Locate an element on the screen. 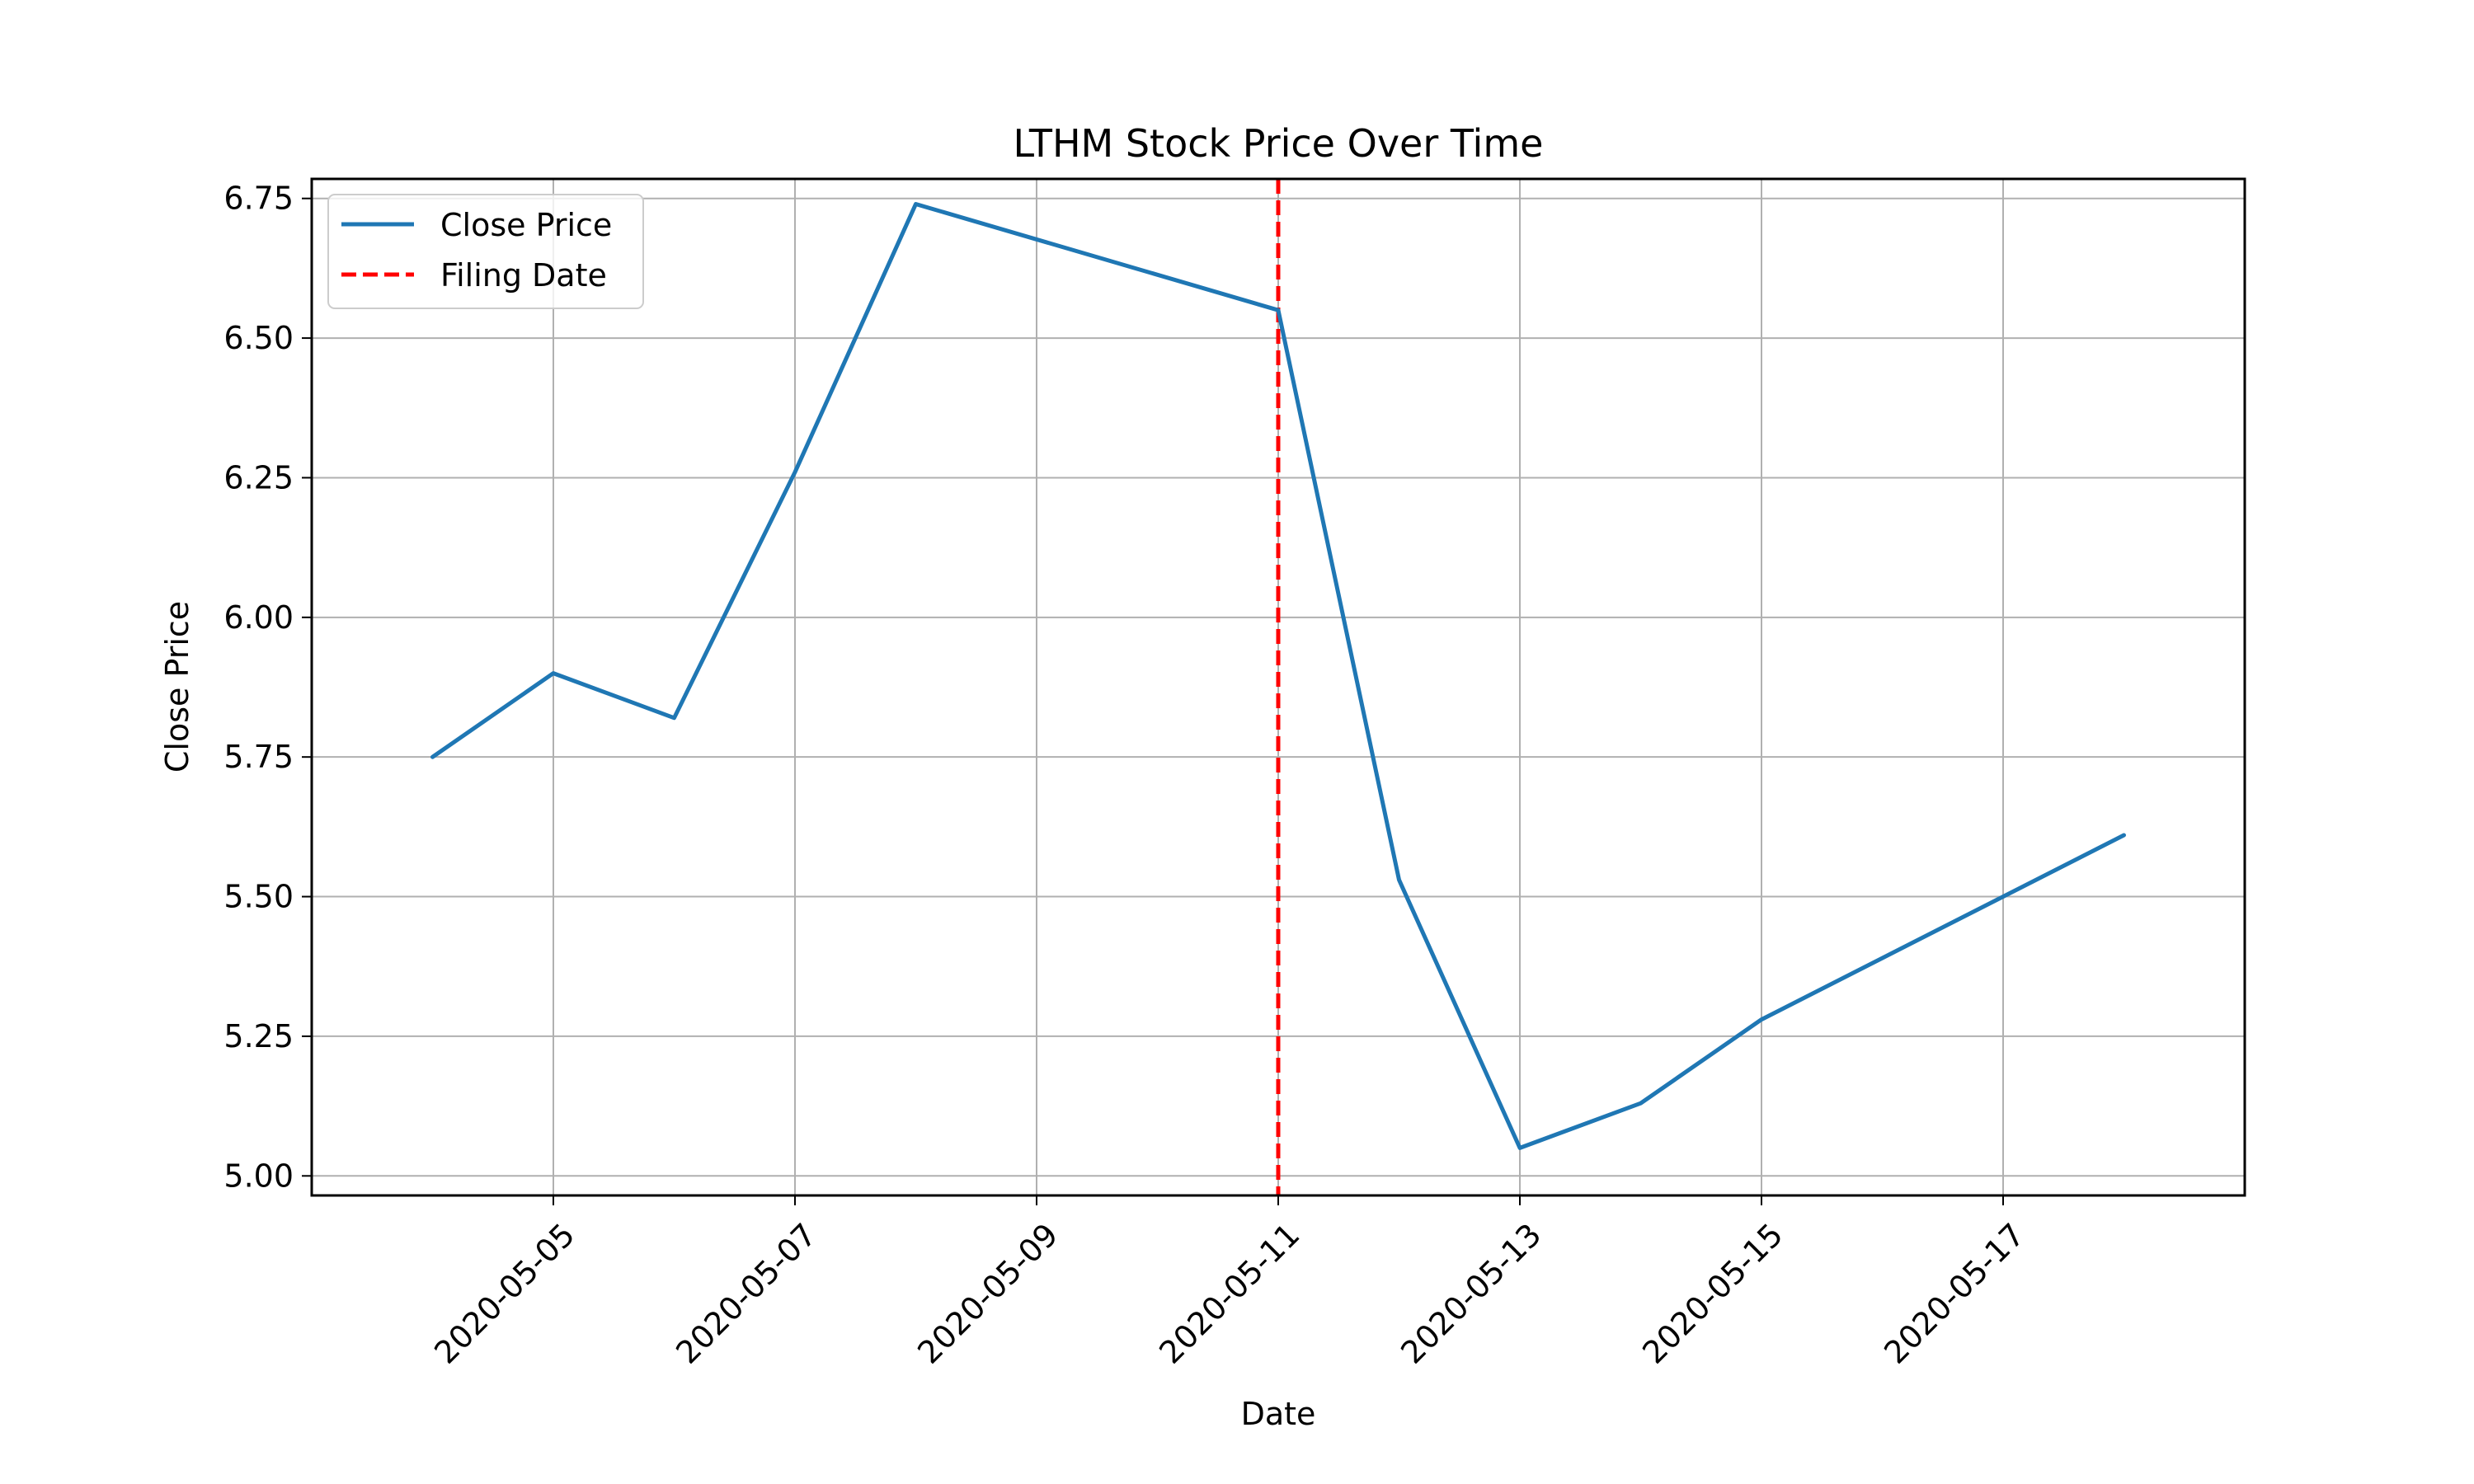 The height and width of the screenshot is (1484, 2474). y-tick-label: 6.75 is located at coordinates (258, 199).